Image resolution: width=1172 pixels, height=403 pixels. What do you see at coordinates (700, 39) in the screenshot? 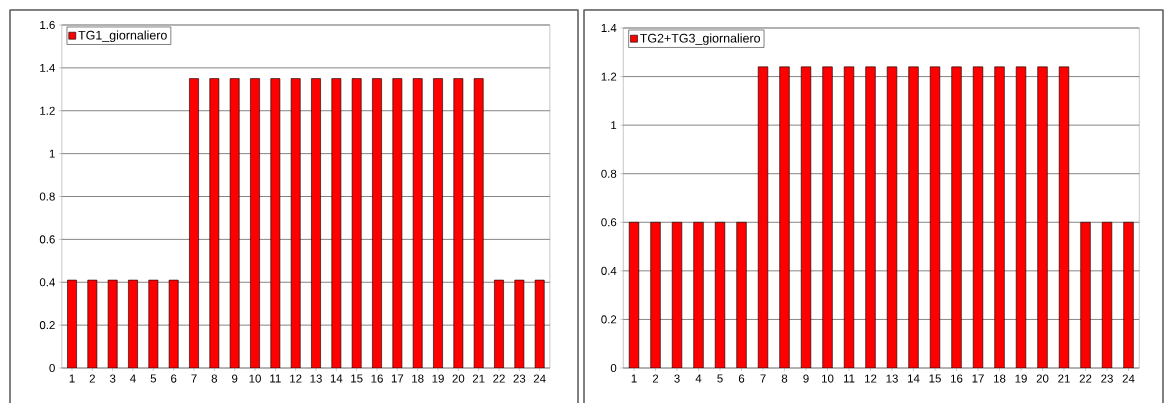
I see `legend-label: TG2+TG3_giornaliero` at bounding box center [700, 39].